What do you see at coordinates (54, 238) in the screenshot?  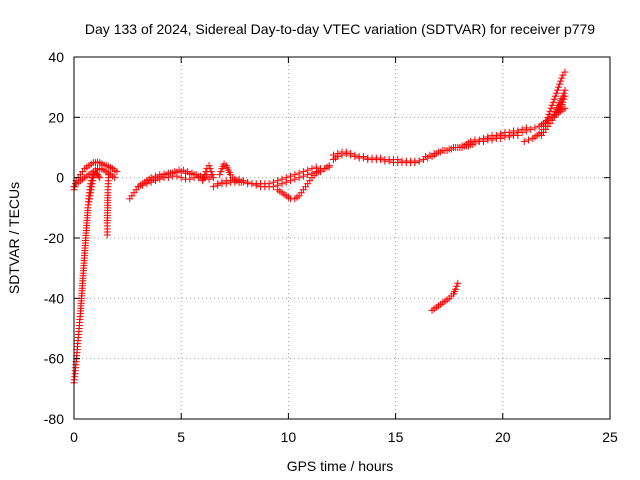 I see `y-tick-label: -20` at bounding box center [54, 238].